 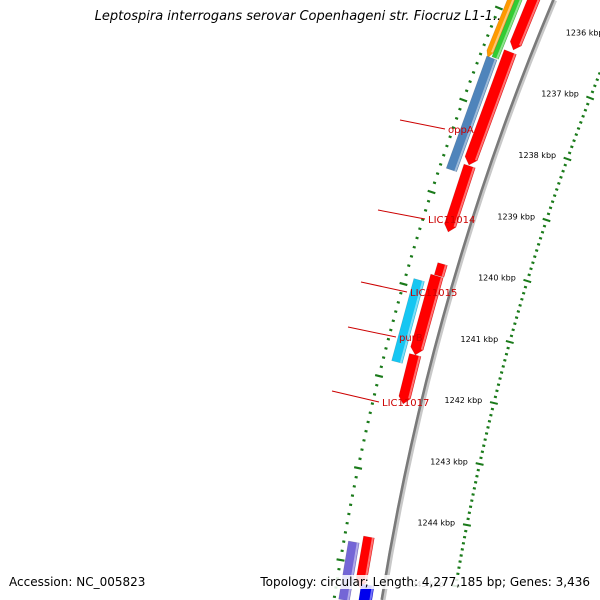 I want to click on kbp-label: 1236 kbp, so click(x=583, y=32).